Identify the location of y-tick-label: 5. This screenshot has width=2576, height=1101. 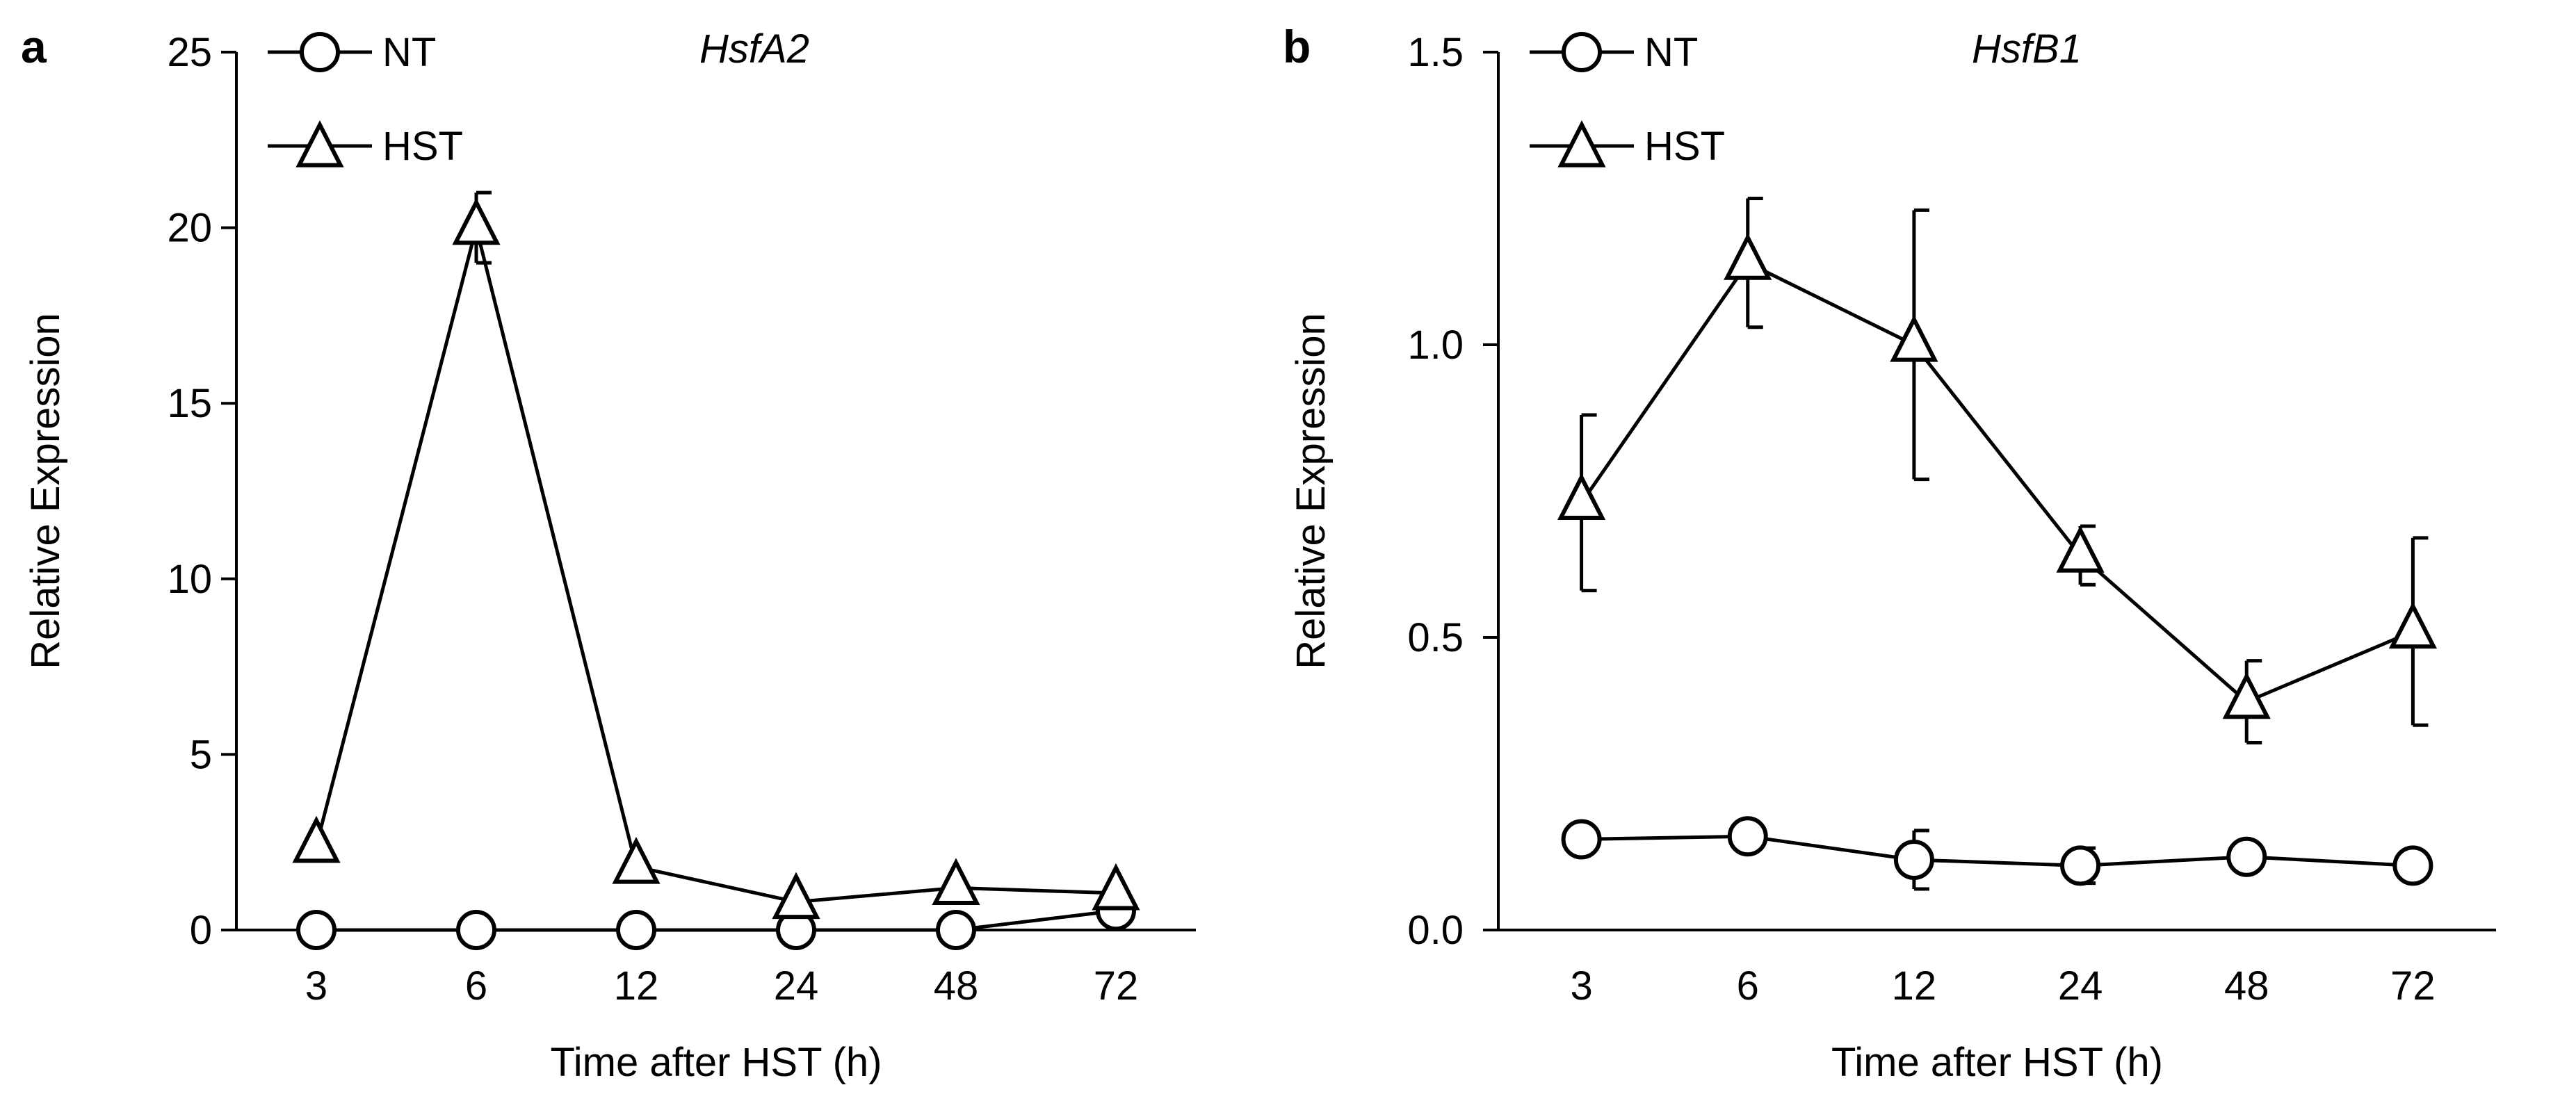
(201, 754).